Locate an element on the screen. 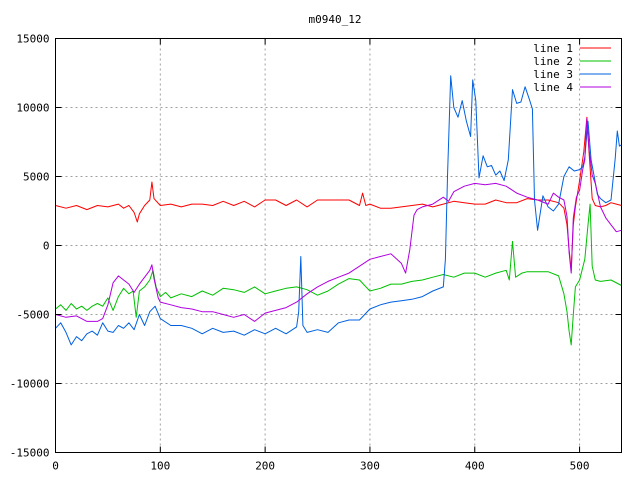 The height and width of the screenshot is (480, 640). y-tick-label: -10000 is located at coordinates (30, 384).